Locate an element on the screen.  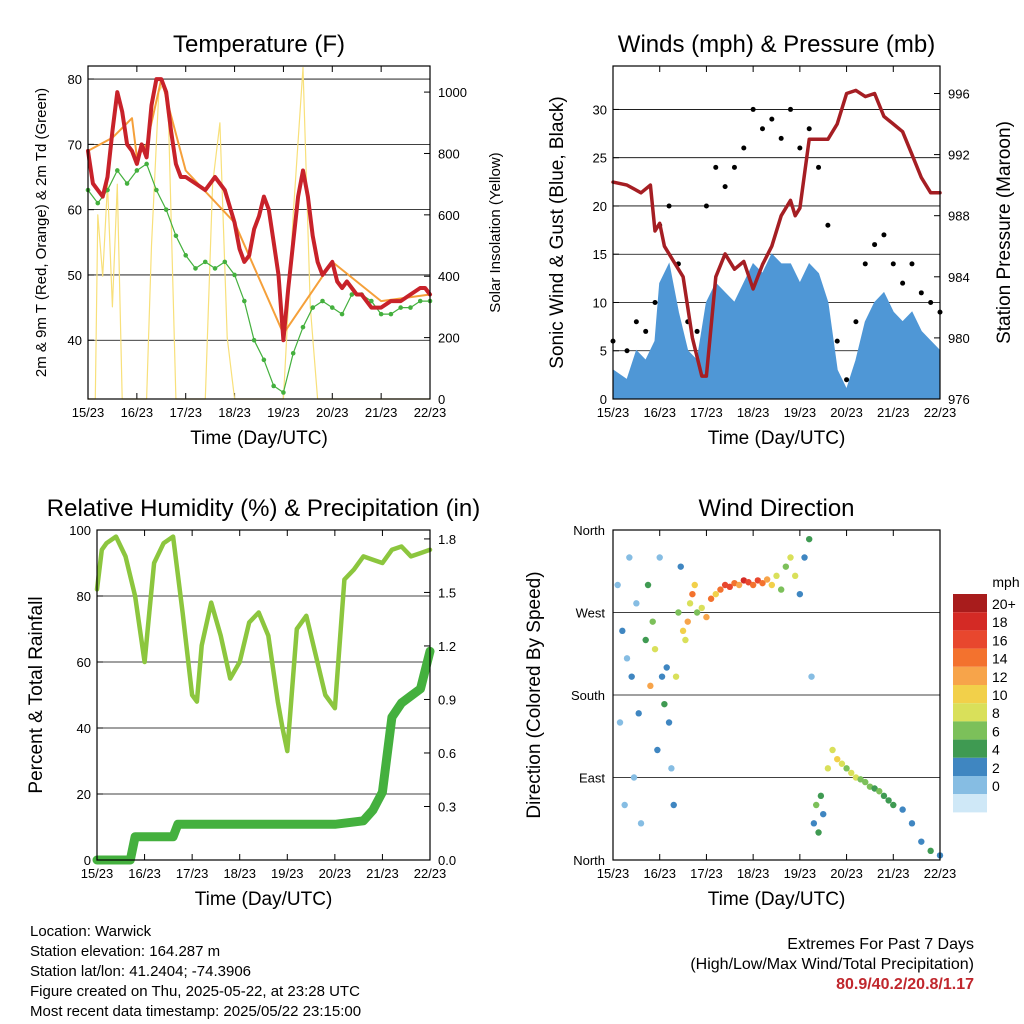
y-axis-label: Sonic Wind & Gust (Blue, Black) is located at coordinates (557, 232).